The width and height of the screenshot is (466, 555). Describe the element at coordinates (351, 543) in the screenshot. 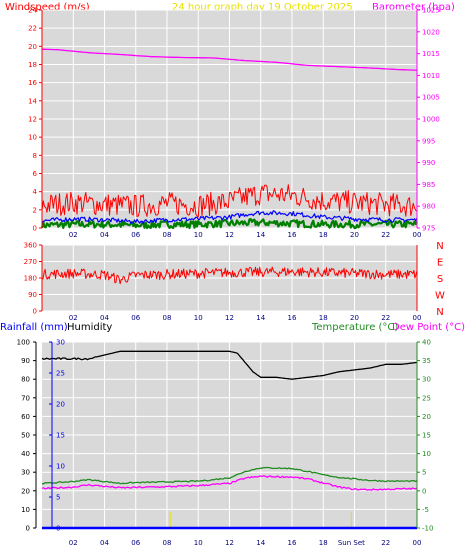

I see `sunset-label: Sun Set` at that location.